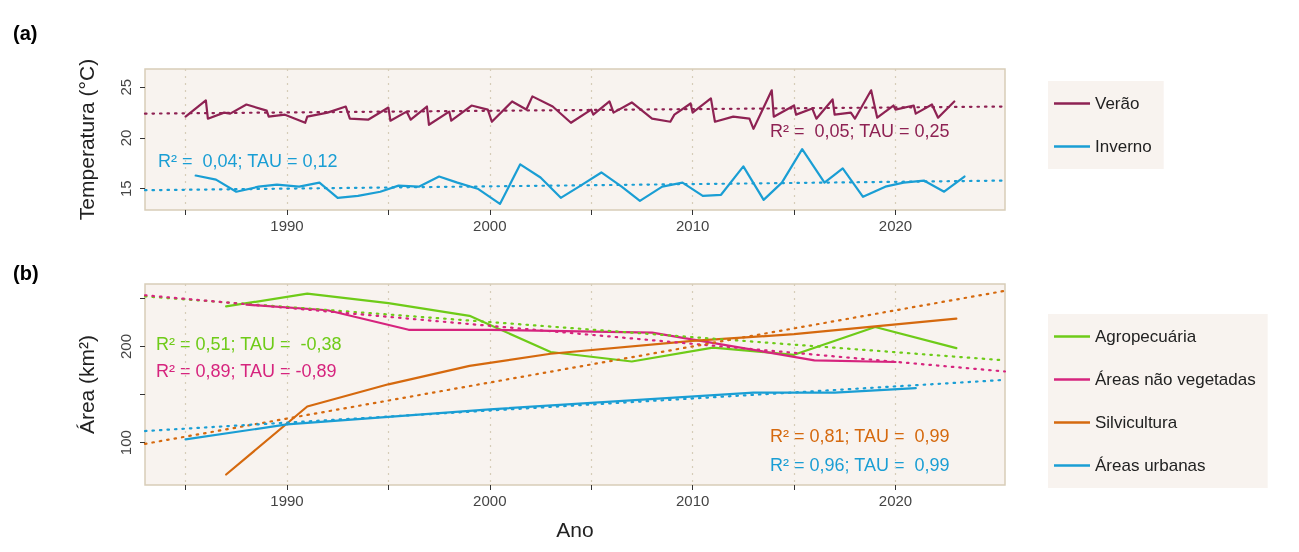 The image size is (1299, 552). Describe the element at coordinates (860, 131) in the screenshot. I see `annotation: R² = 0,05; TAU = 0,25` at that location.